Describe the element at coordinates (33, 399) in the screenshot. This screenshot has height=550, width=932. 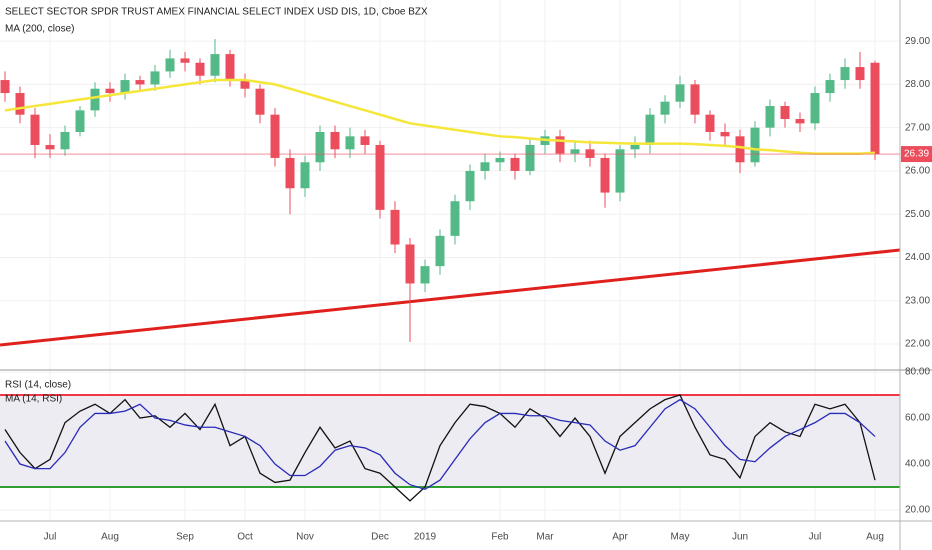
I see `legend-rsi-ma: MA (14, RSI)` at that location.